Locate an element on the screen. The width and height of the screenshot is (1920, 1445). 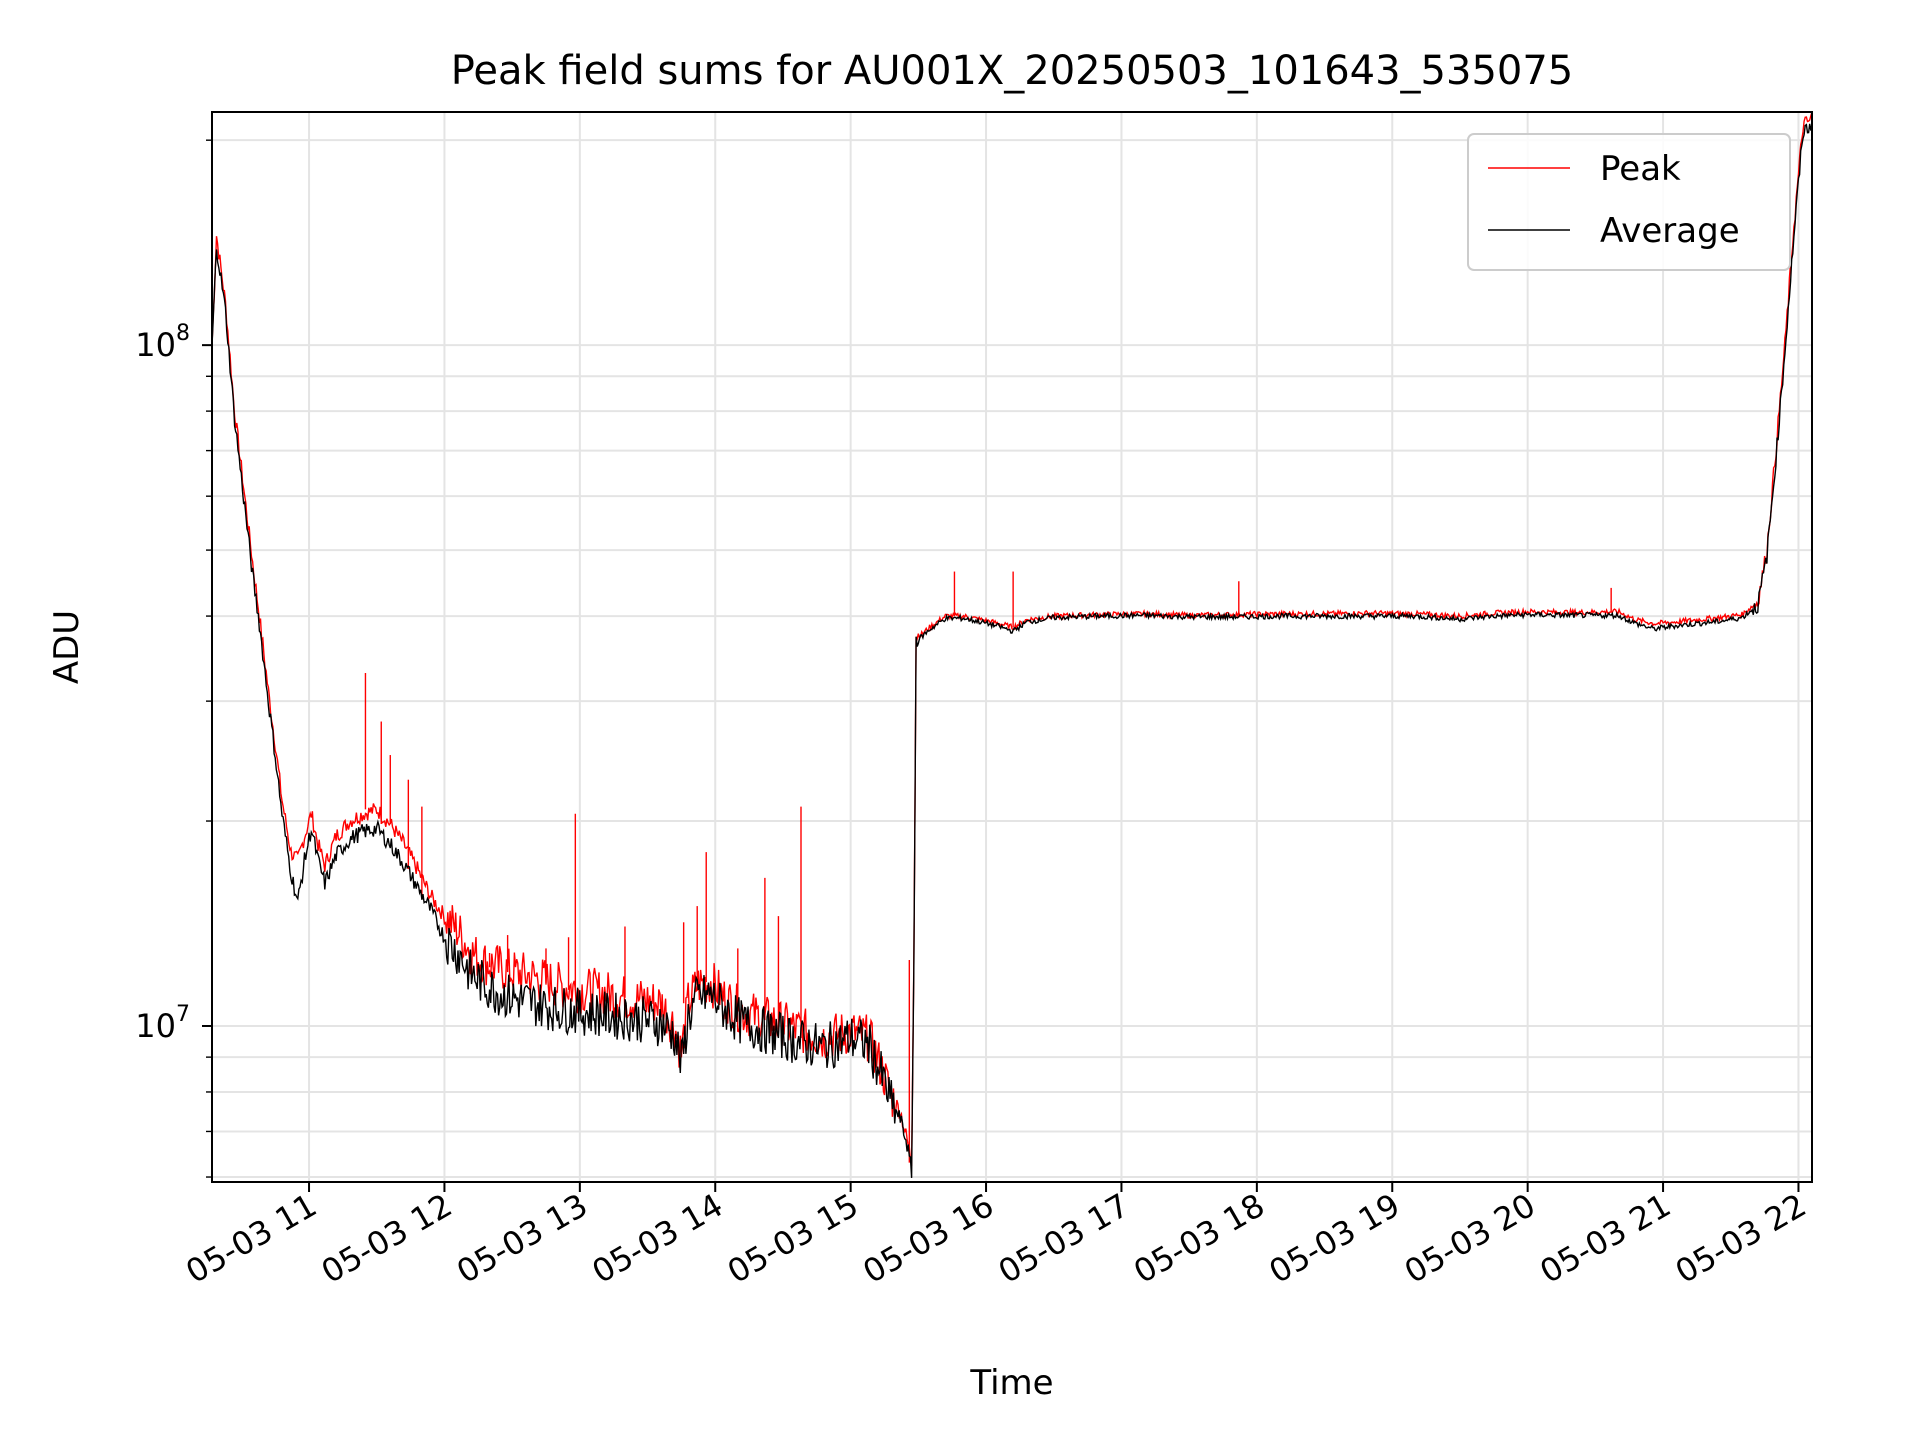
y-tick-label: 10⁸ is located at coordinates (162, 342).